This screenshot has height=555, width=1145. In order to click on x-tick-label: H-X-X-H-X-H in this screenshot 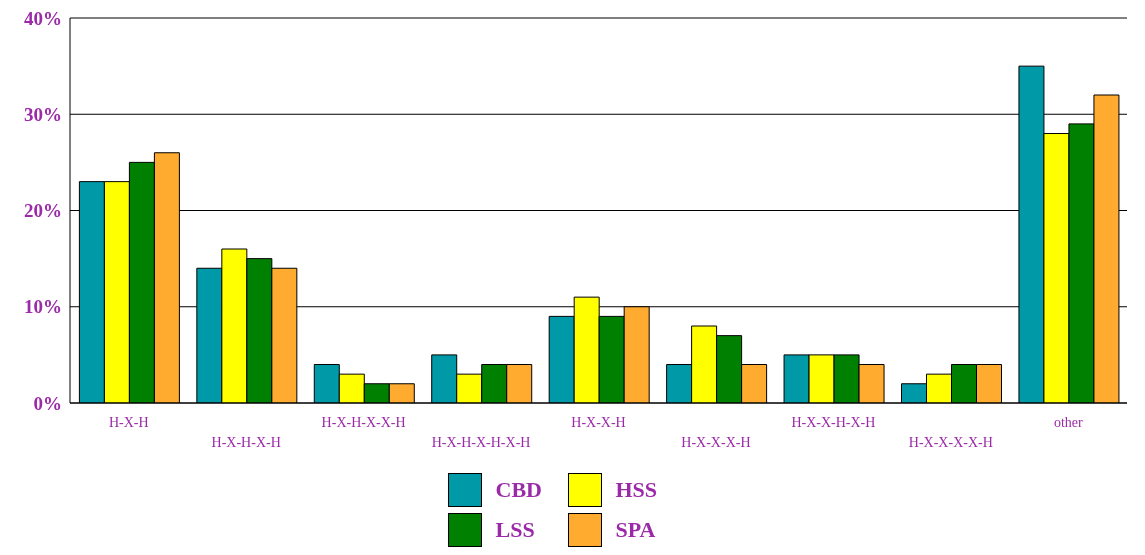, I will do `click(833, 422)`.